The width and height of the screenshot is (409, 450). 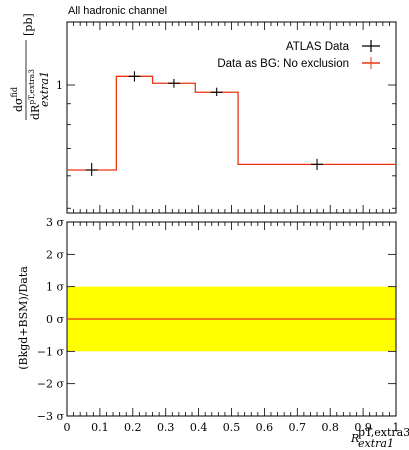 What do you see at coordinates (23, 318) in the screenshot?
I see `ratio-ylabel: (Bkgd+BSM)/Data` at bounding box center [23, 318].